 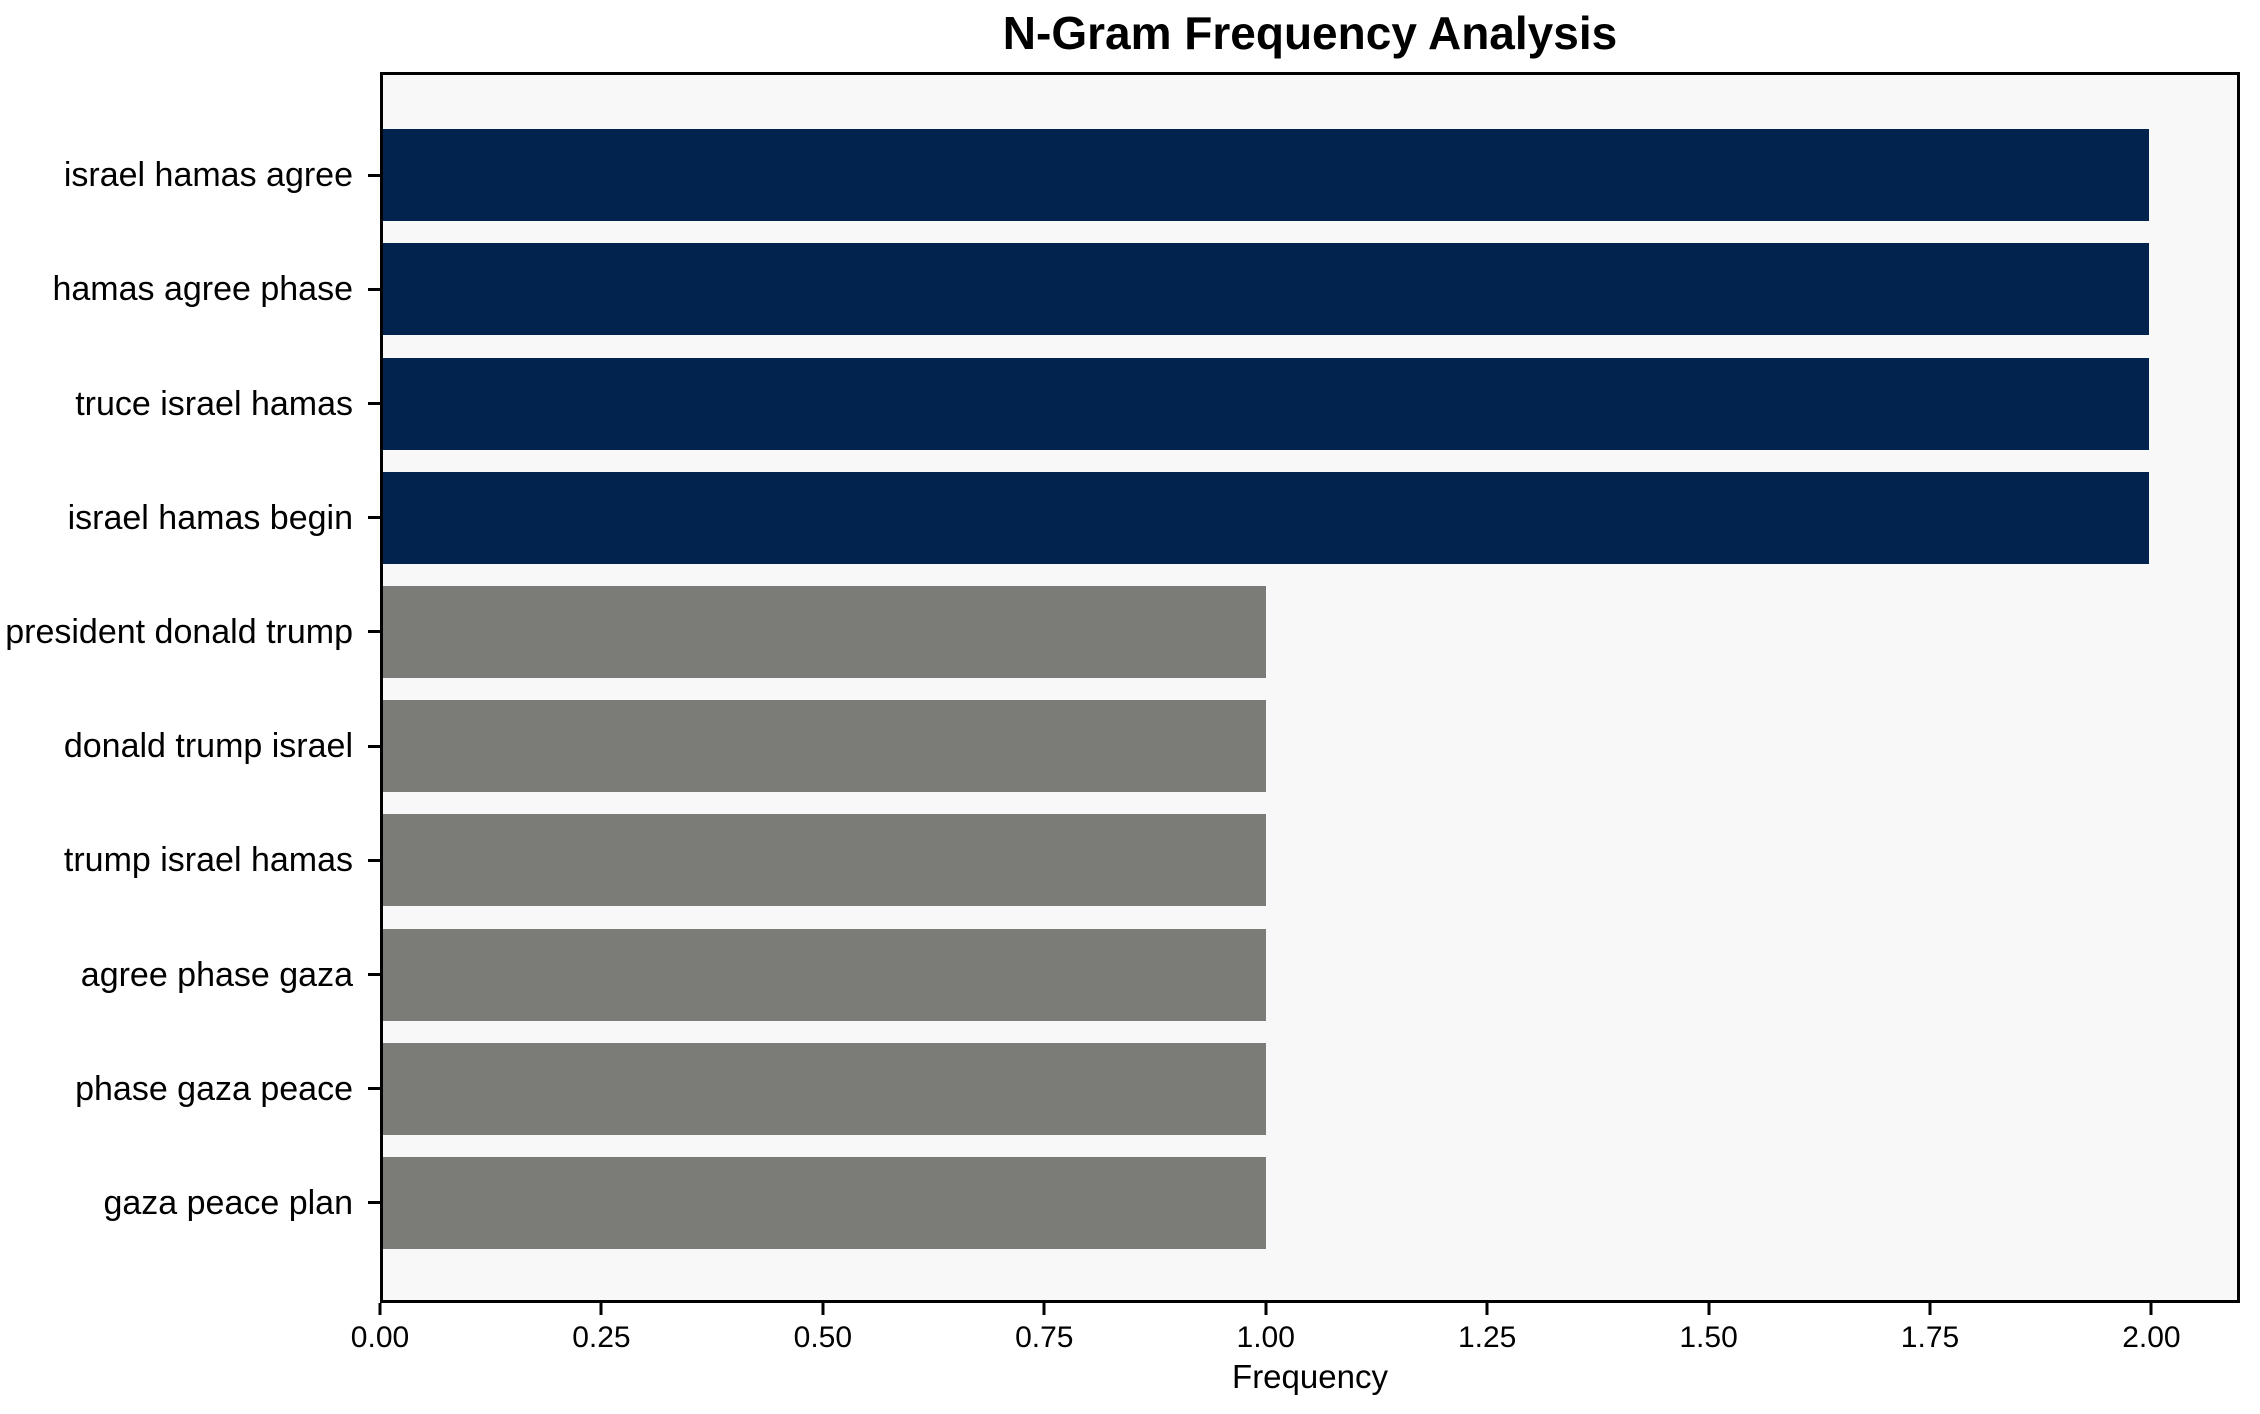 I want to click on y-axis-row: president donald trump, so click(x=190, y=632).